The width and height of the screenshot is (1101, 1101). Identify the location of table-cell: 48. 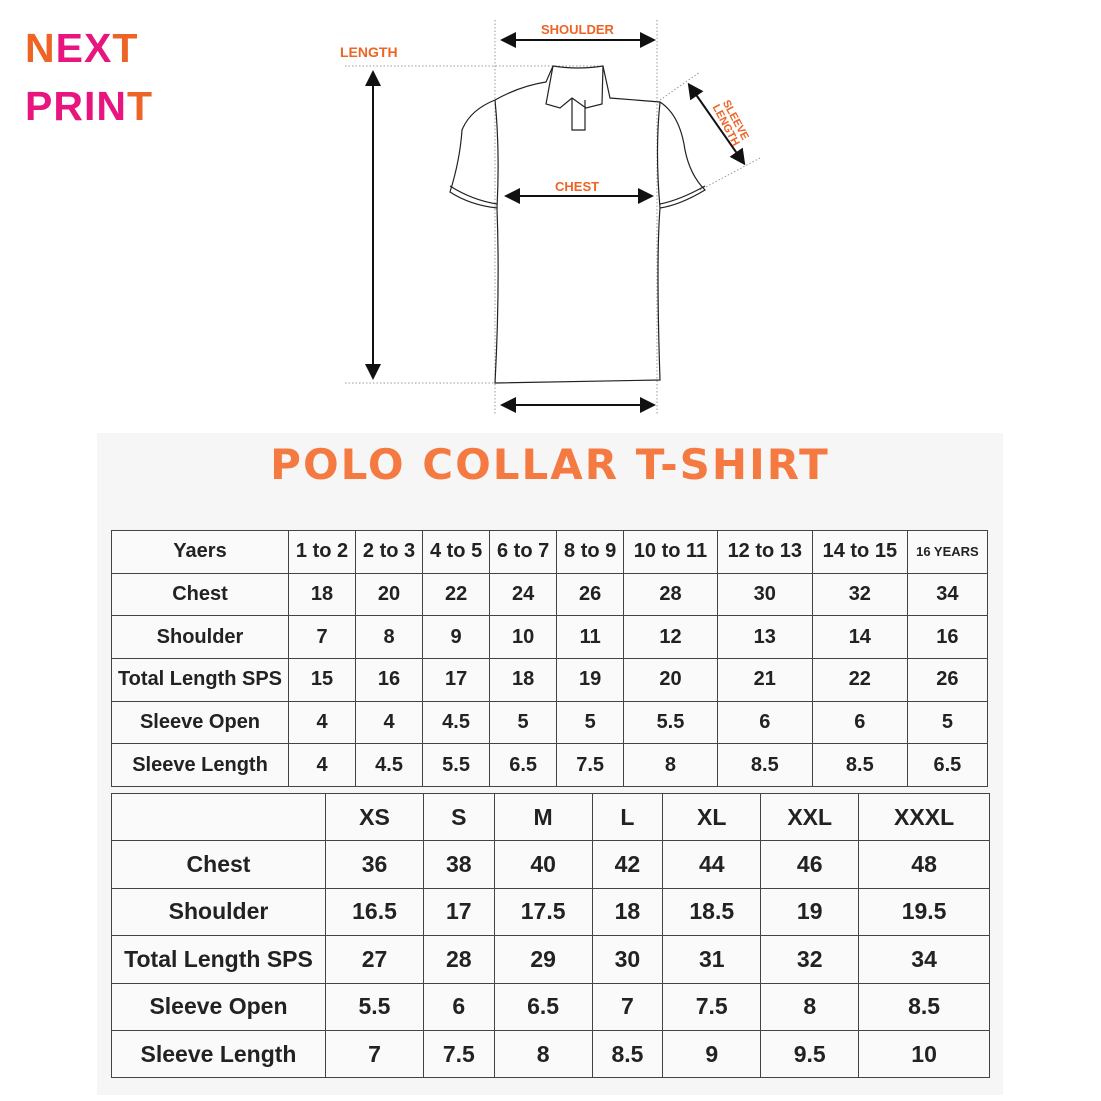
(924, 864).